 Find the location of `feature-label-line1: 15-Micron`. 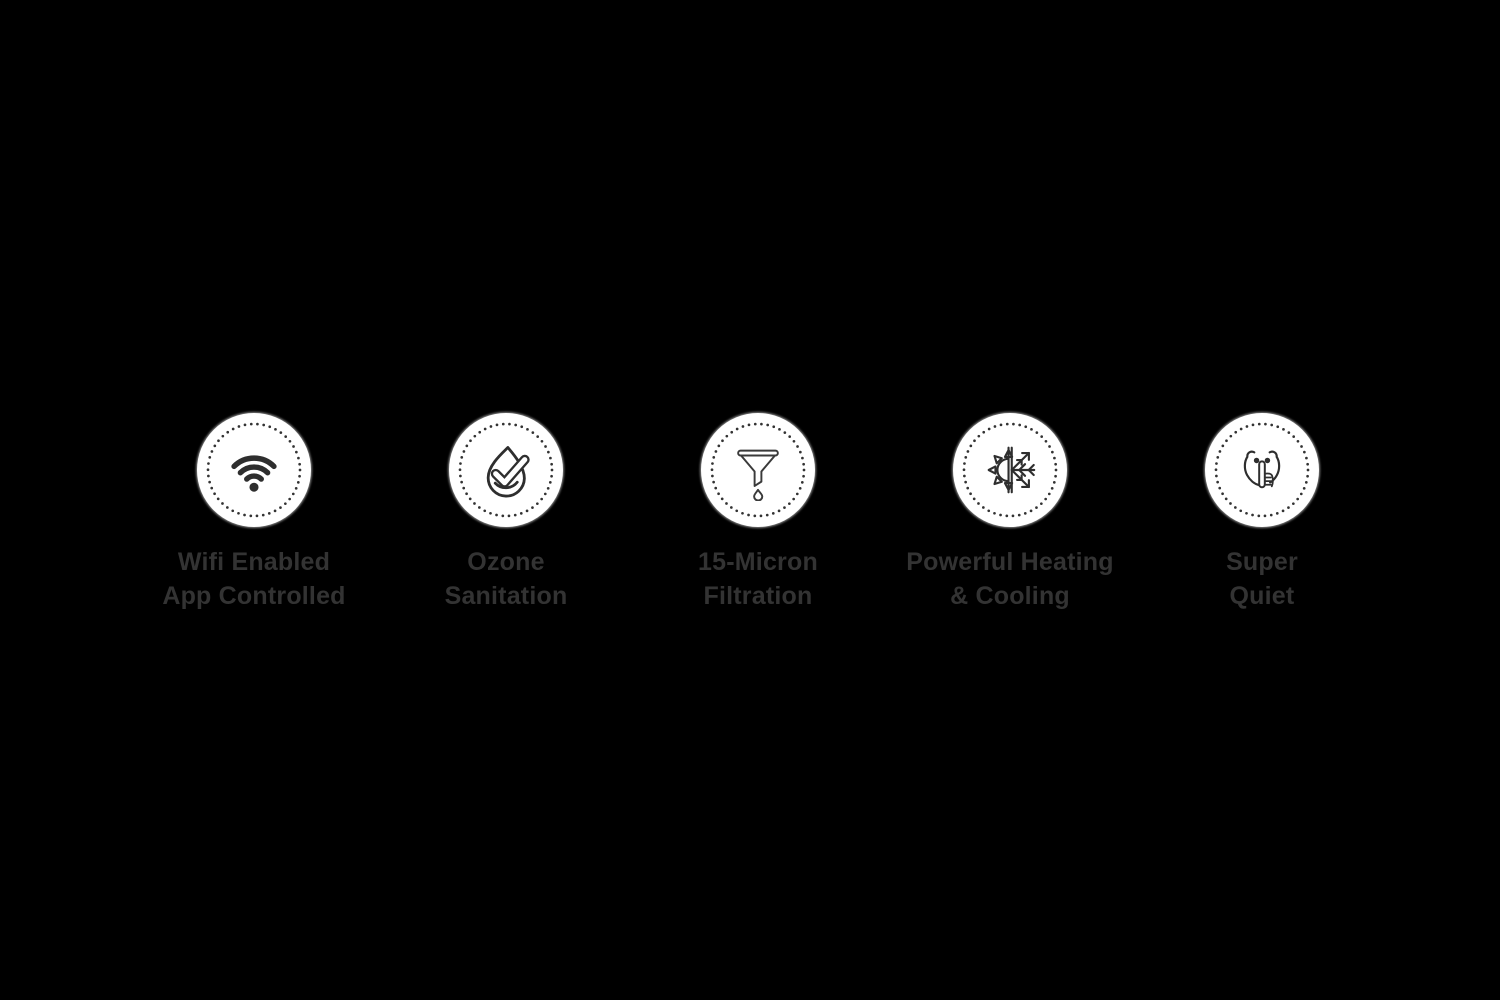

feature-label-line1: 15-Micron is located at coordinates (758, 562).